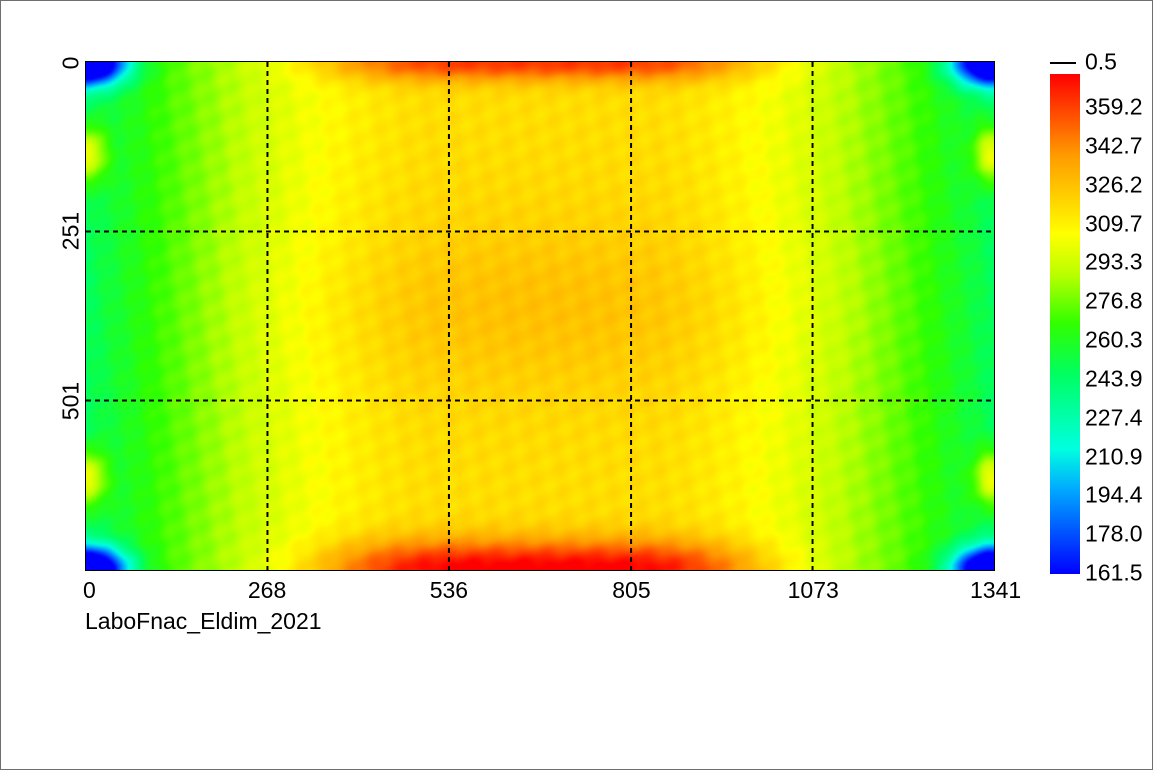  I want to click on x-tick-label: 1073, so click(813, 590).